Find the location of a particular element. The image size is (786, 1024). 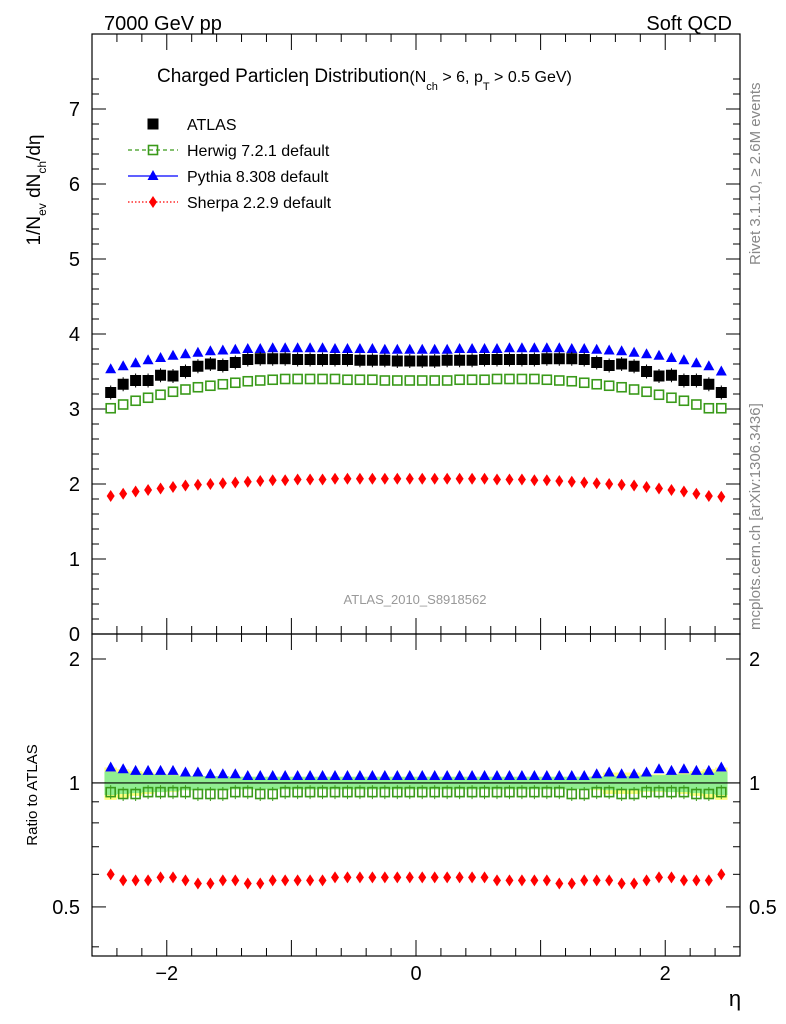

main-y-axis-label: 1/Nev dNch/dη is located at coordinates (36, 190).